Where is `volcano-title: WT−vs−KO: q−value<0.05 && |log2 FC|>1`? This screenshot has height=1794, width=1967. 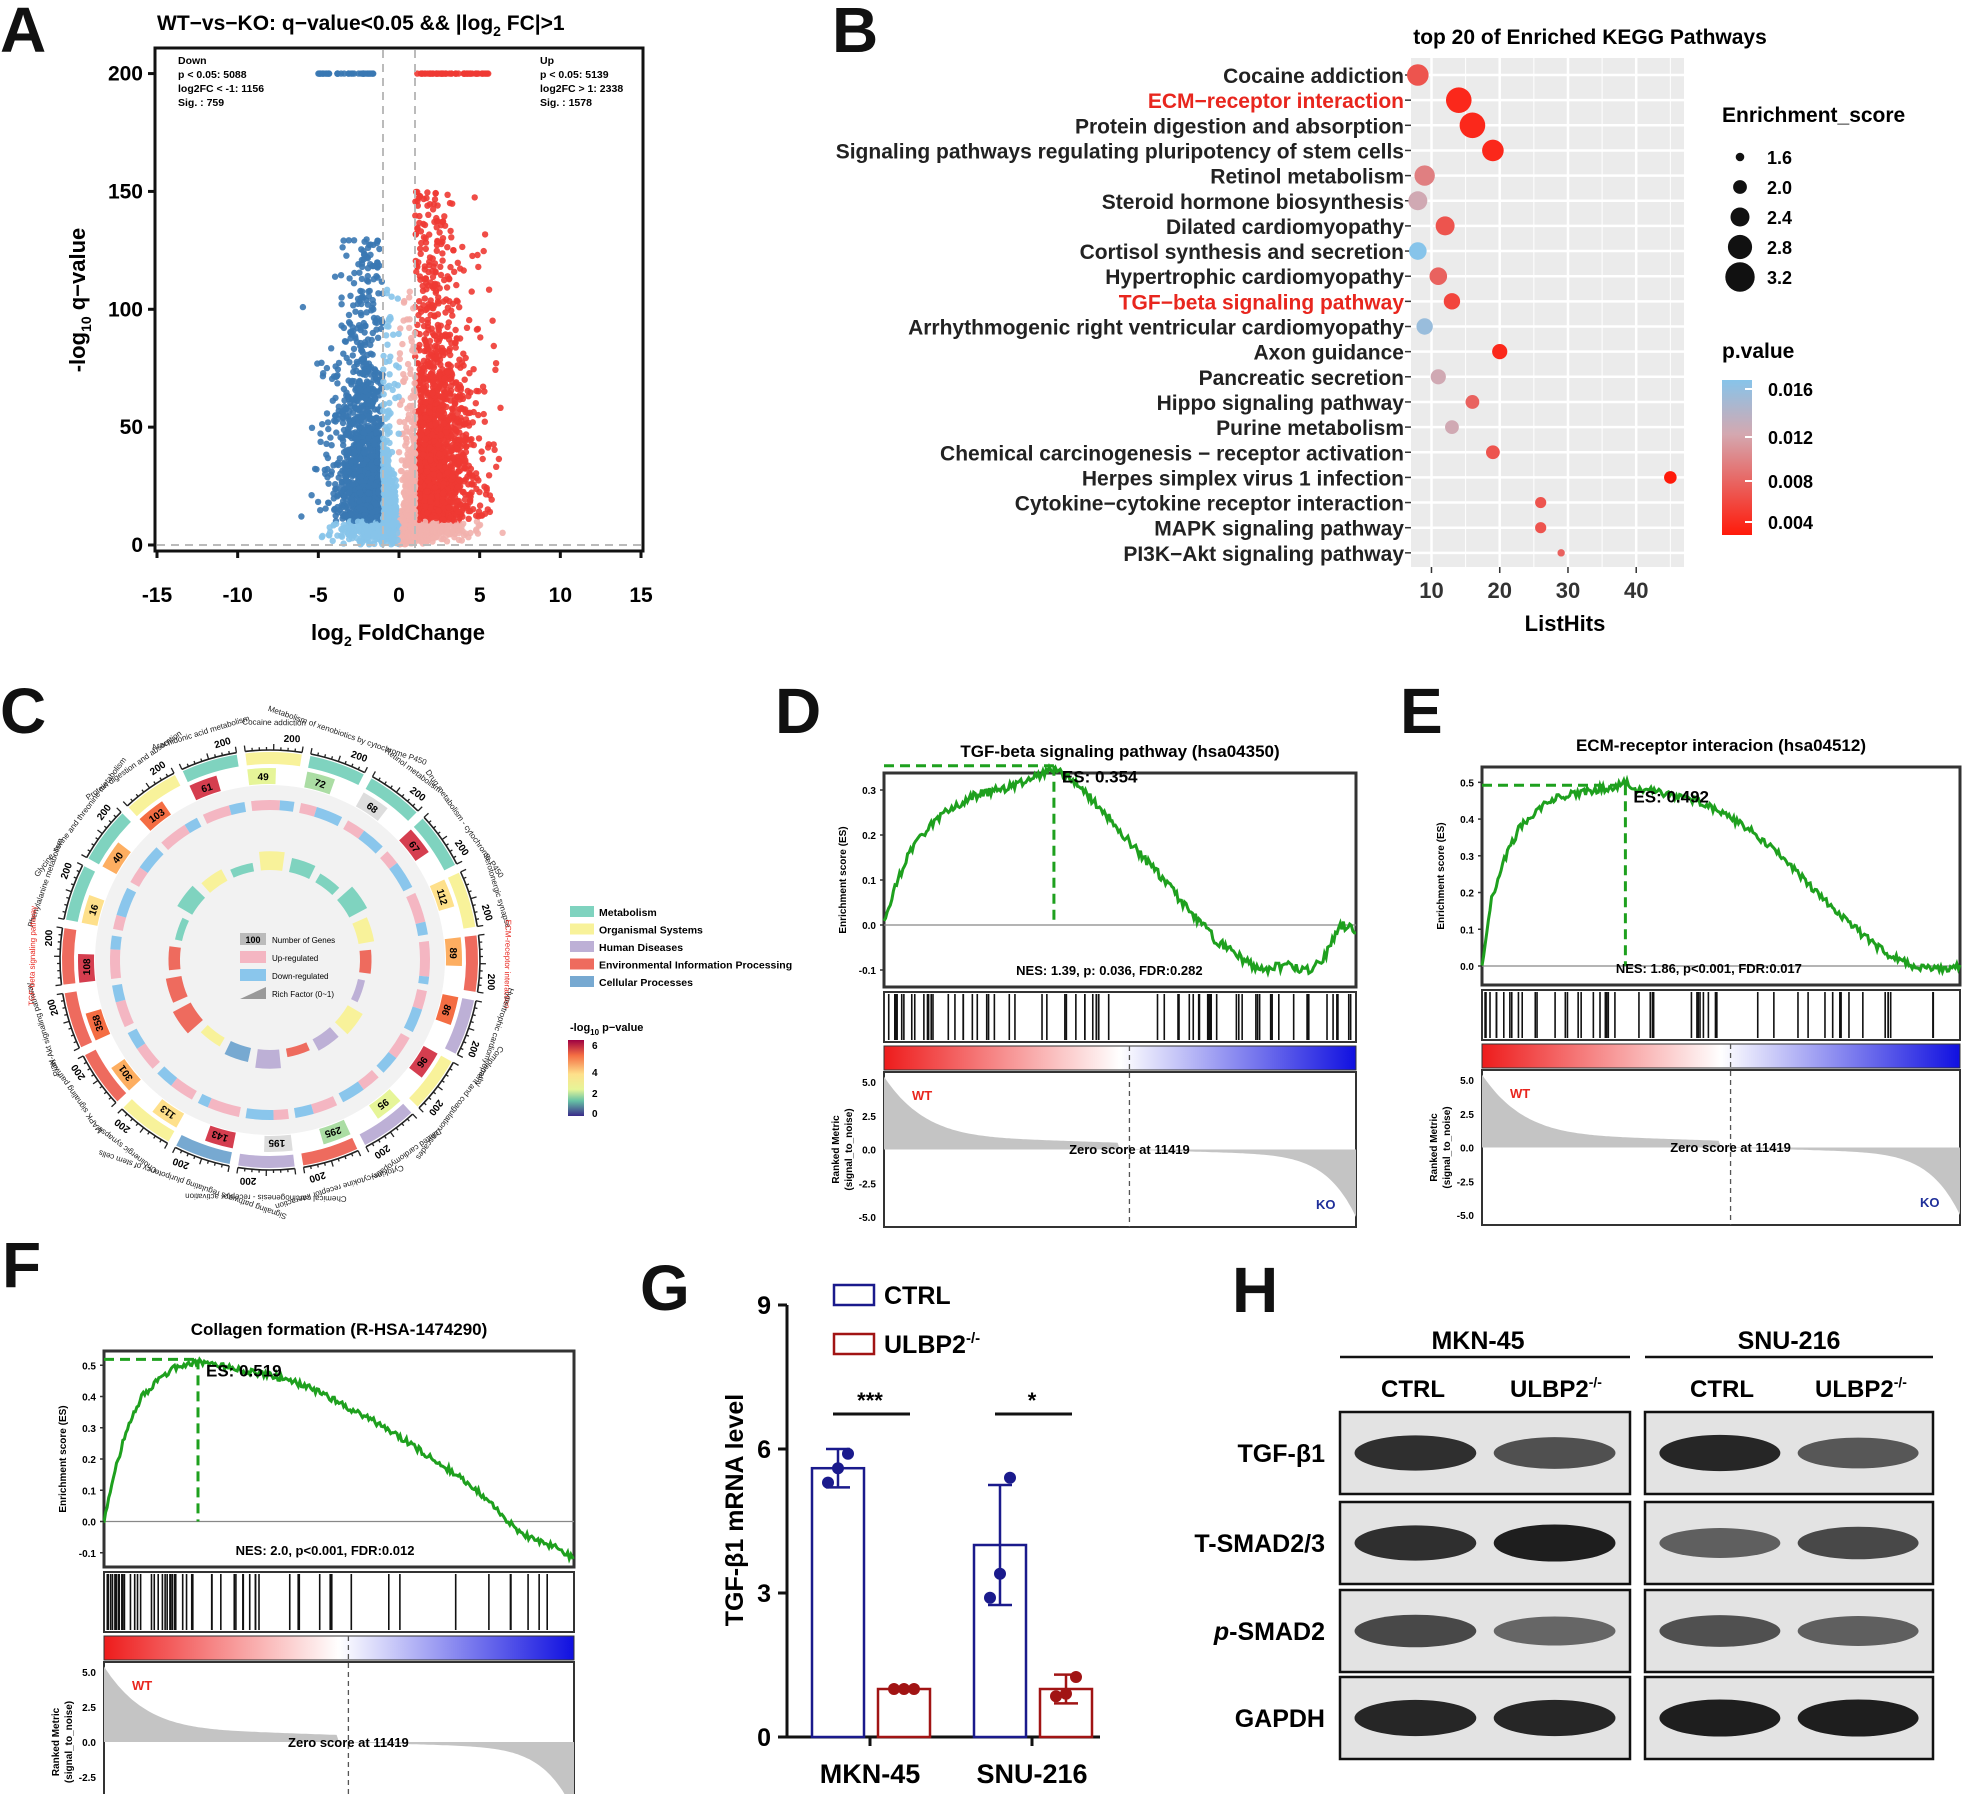 volcano-title: WT−vs−KO: q−value<0.05 && |log2 FC|>1 is located at coordinates (361, 25).